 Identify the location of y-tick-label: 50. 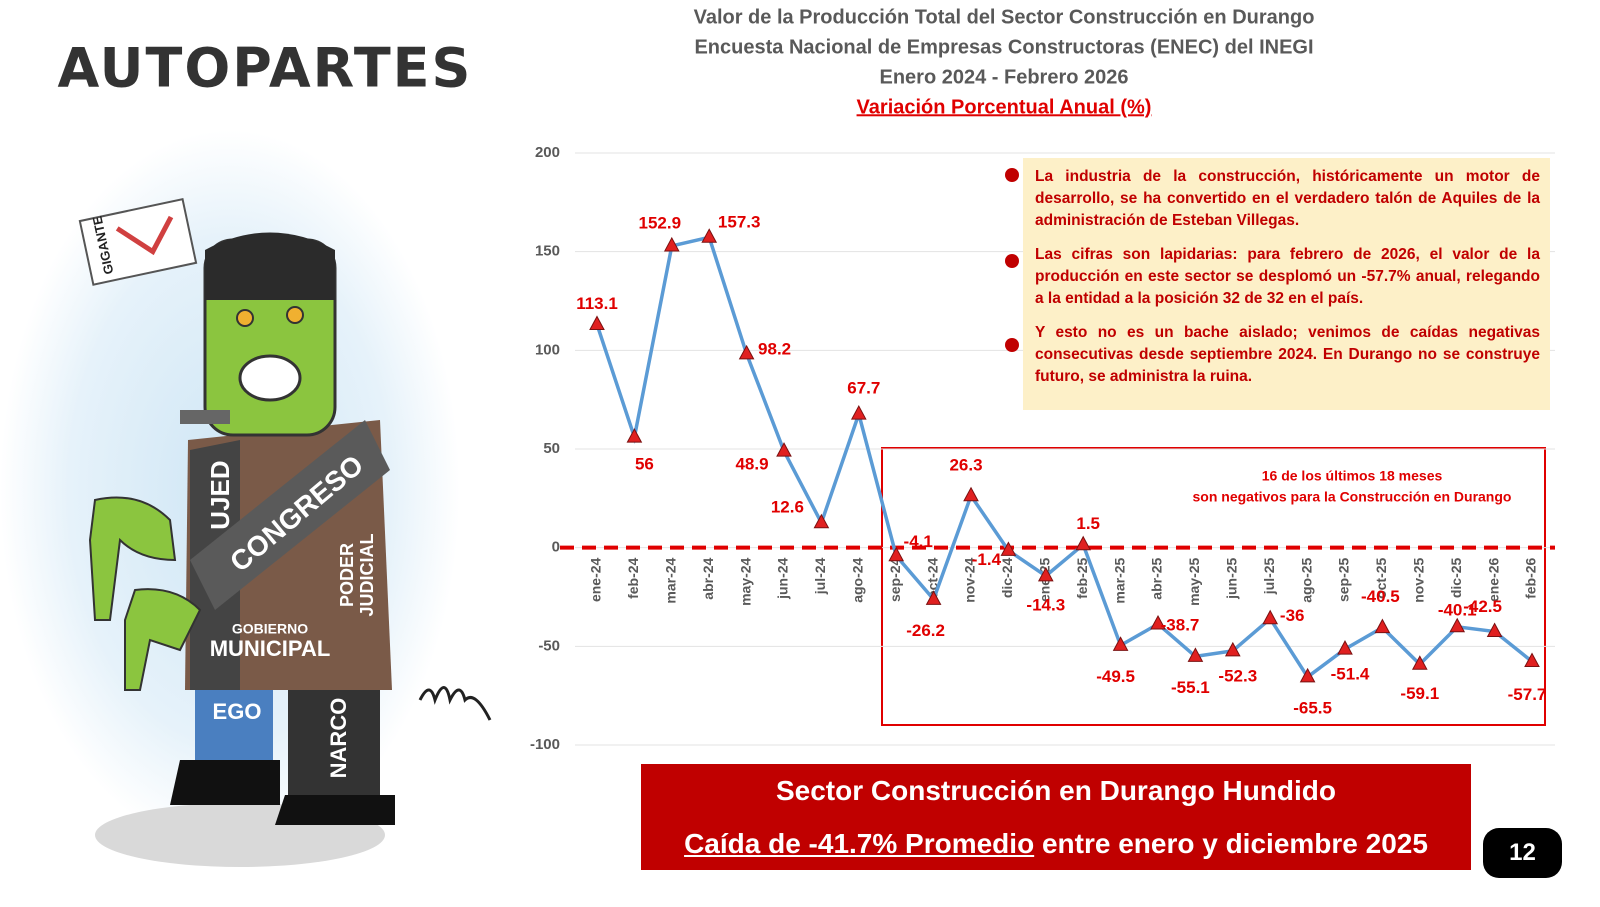
(551, 448).